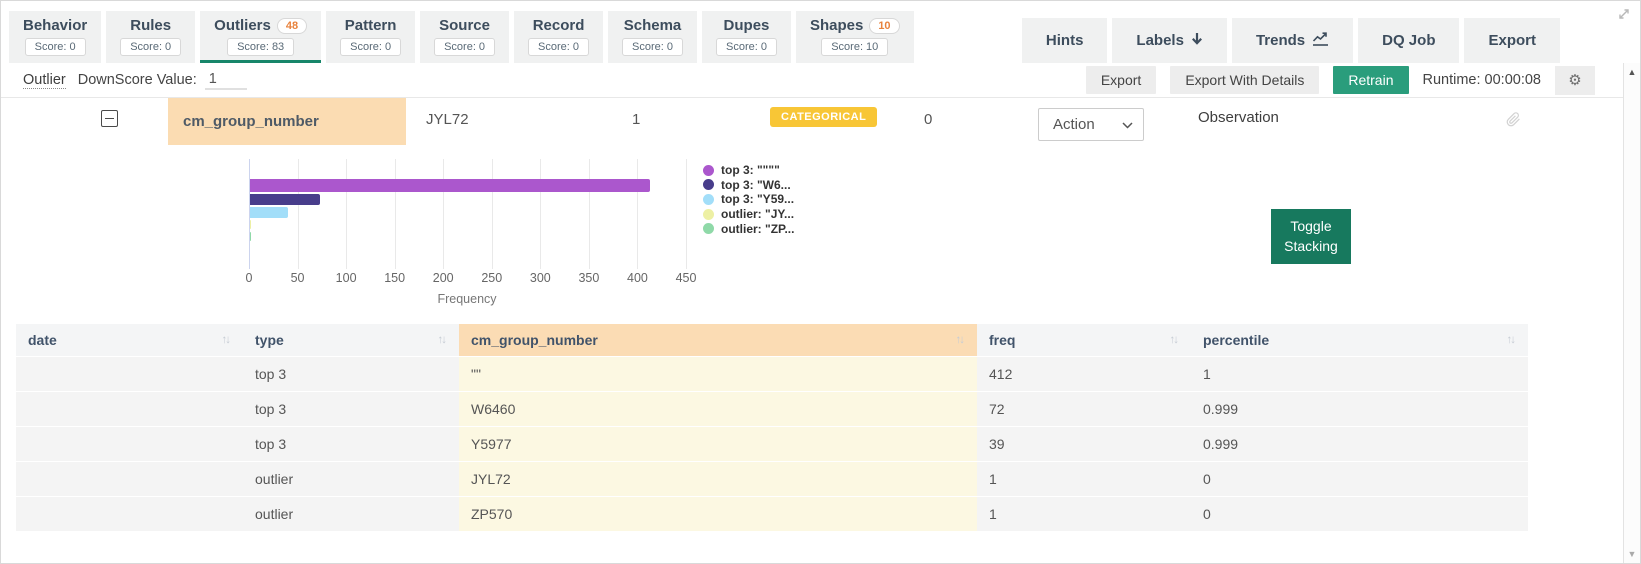  I want to click on tab-count-badge: 10, so click(884, 25).